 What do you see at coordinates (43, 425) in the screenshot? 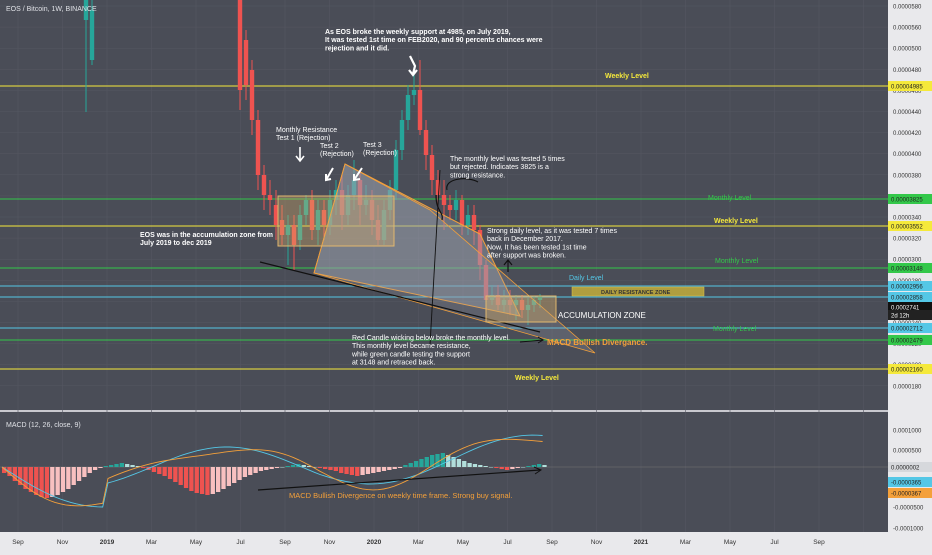
I see `macd-title: MACD (12, 26, close, 9)` at bounding box center [43, 425].